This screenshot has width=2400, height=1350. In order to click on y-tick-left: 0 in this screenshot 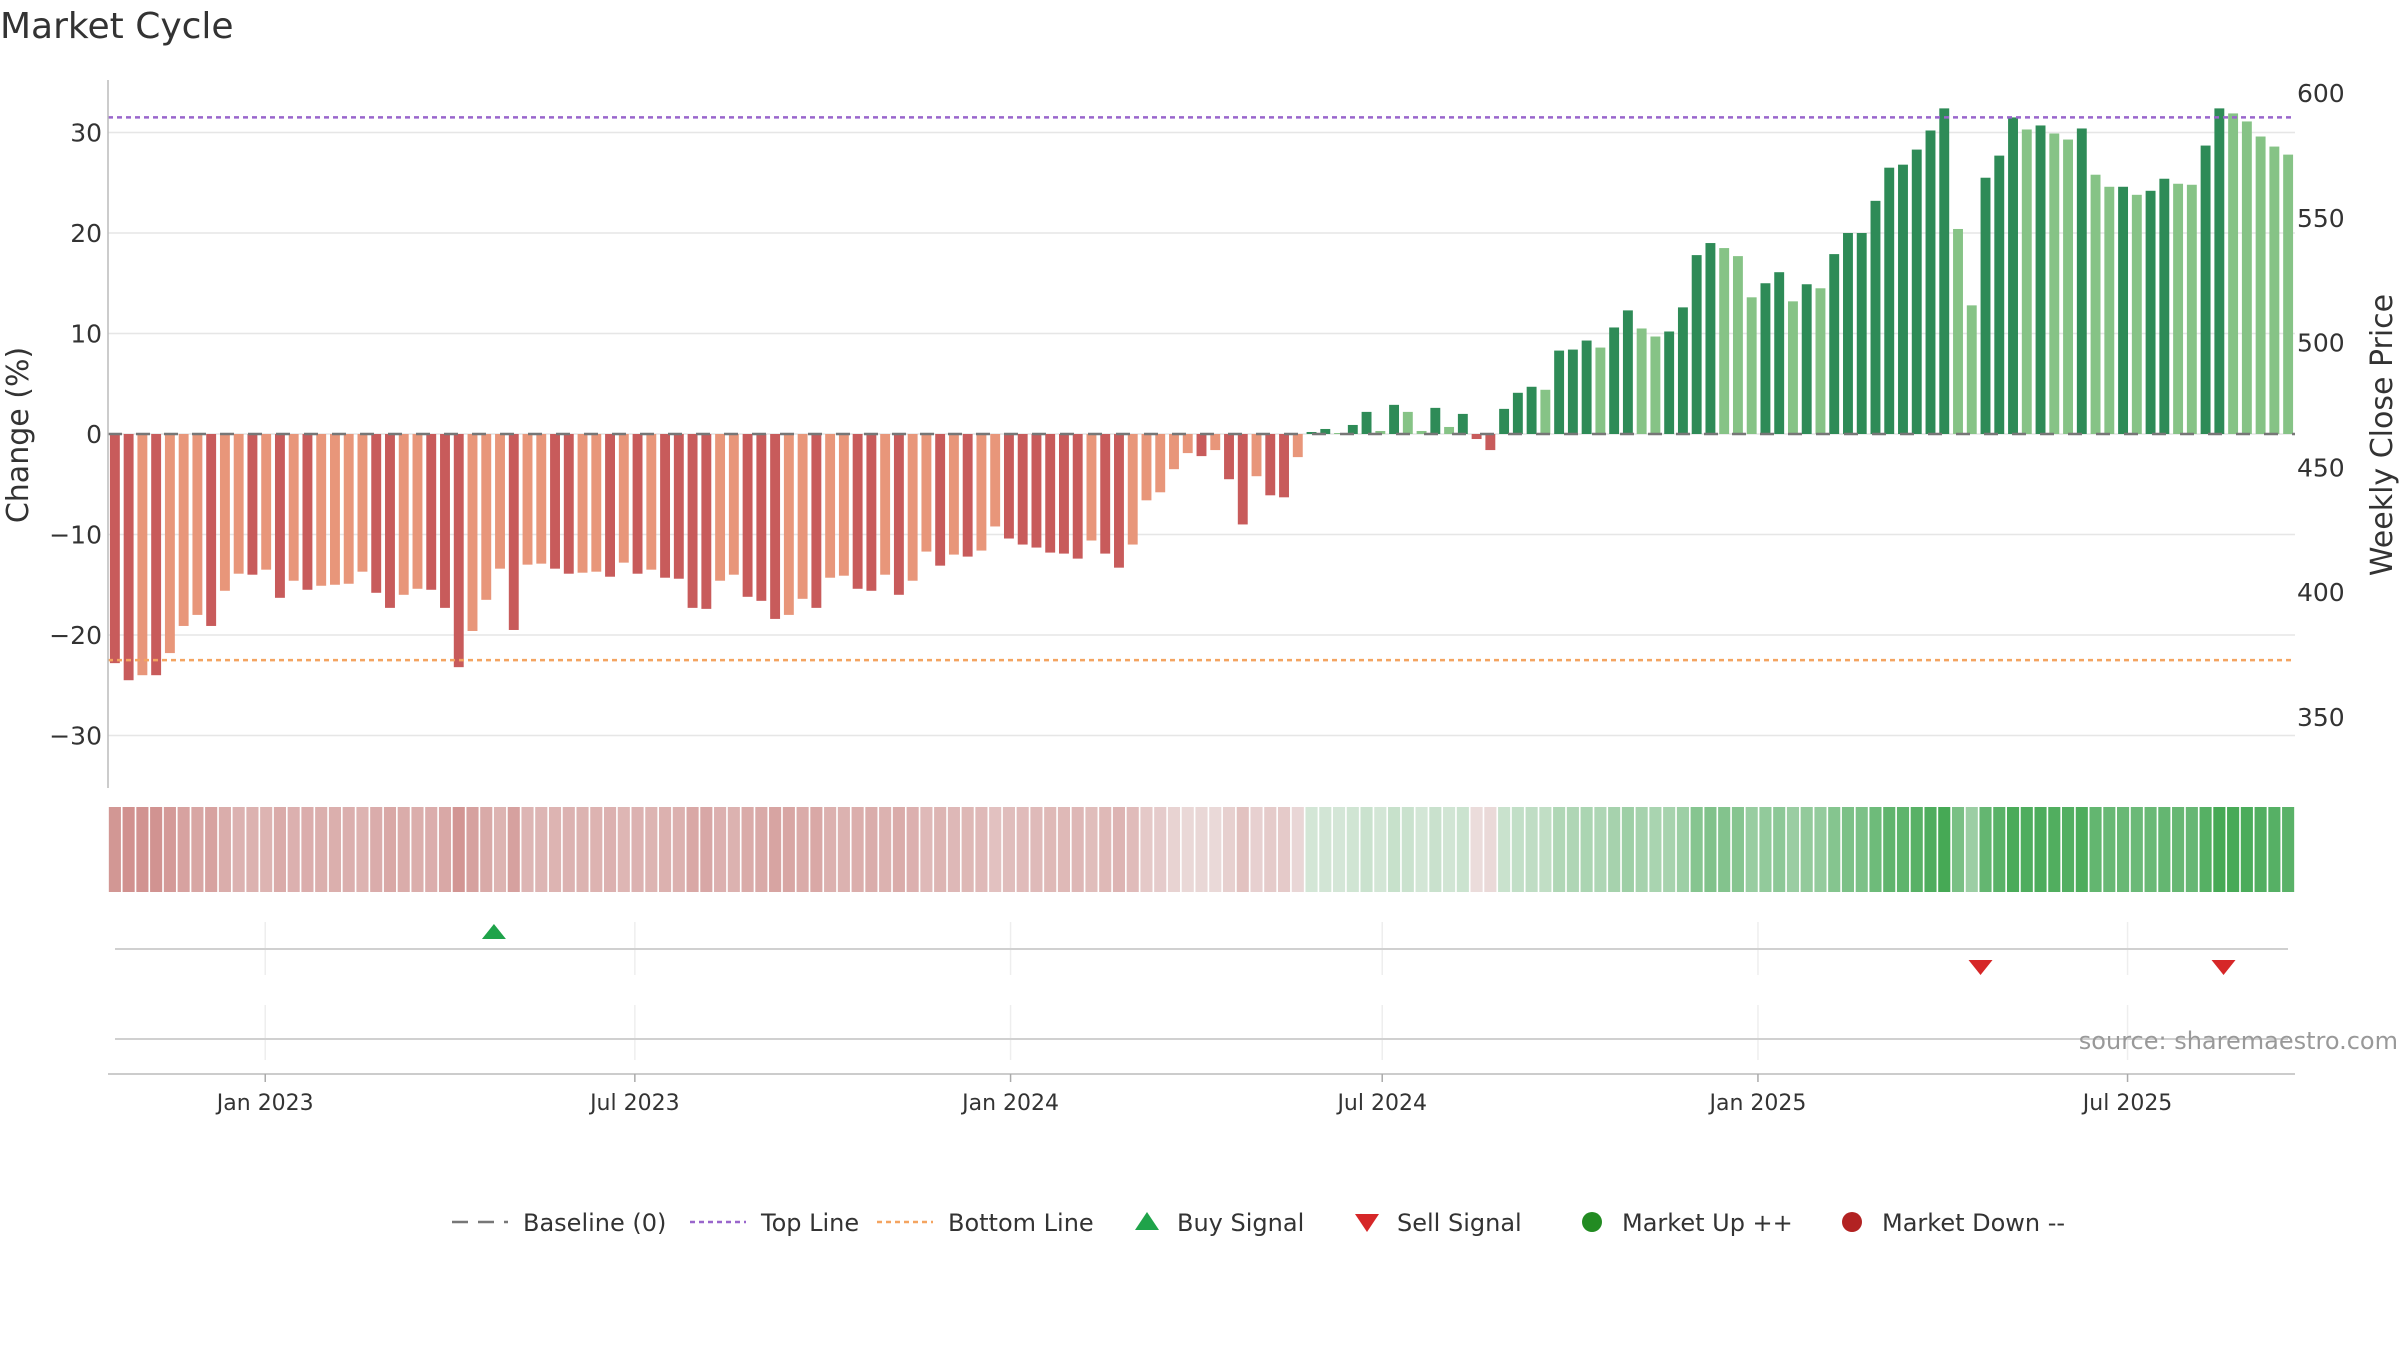, I will do `click(94, 434)`.